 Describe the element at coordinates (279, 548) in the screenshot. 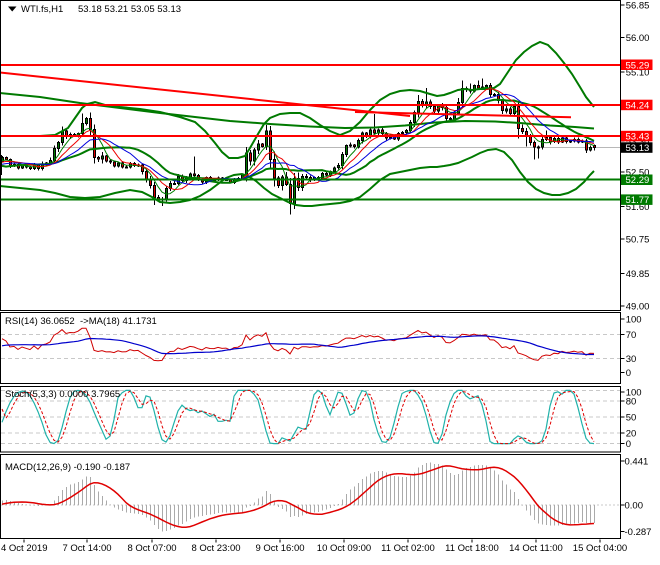

I see `svg-text: 9 Oct 16:00` at that location.